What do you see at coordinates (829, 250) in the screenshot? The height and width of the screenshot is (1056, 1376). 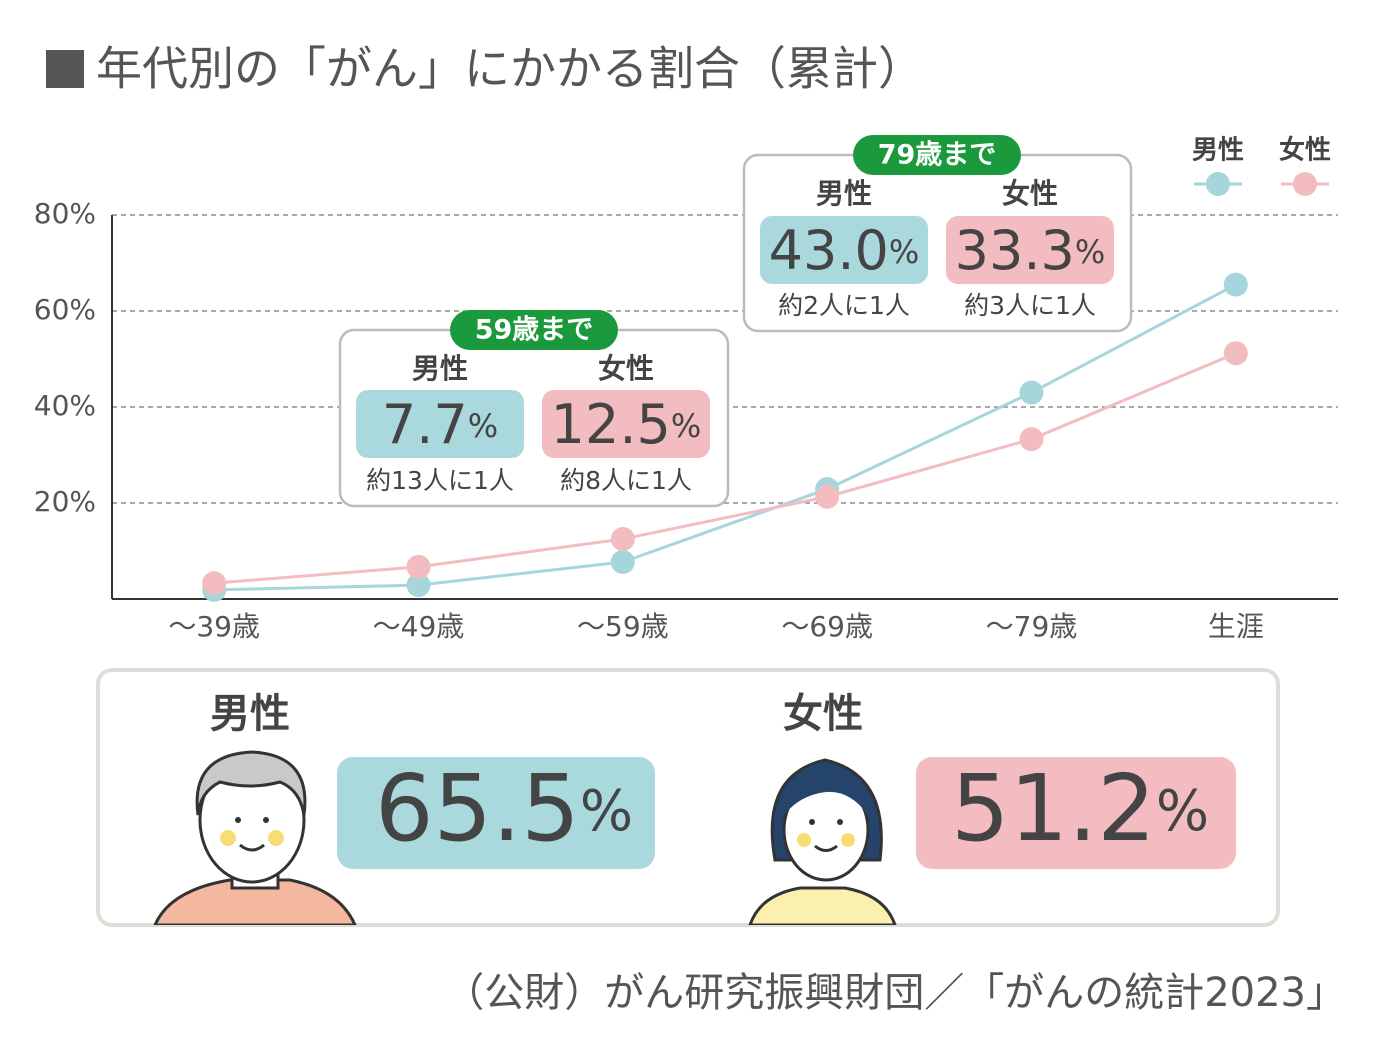 I see `value: 43.0` at bounding box center [829, 250].